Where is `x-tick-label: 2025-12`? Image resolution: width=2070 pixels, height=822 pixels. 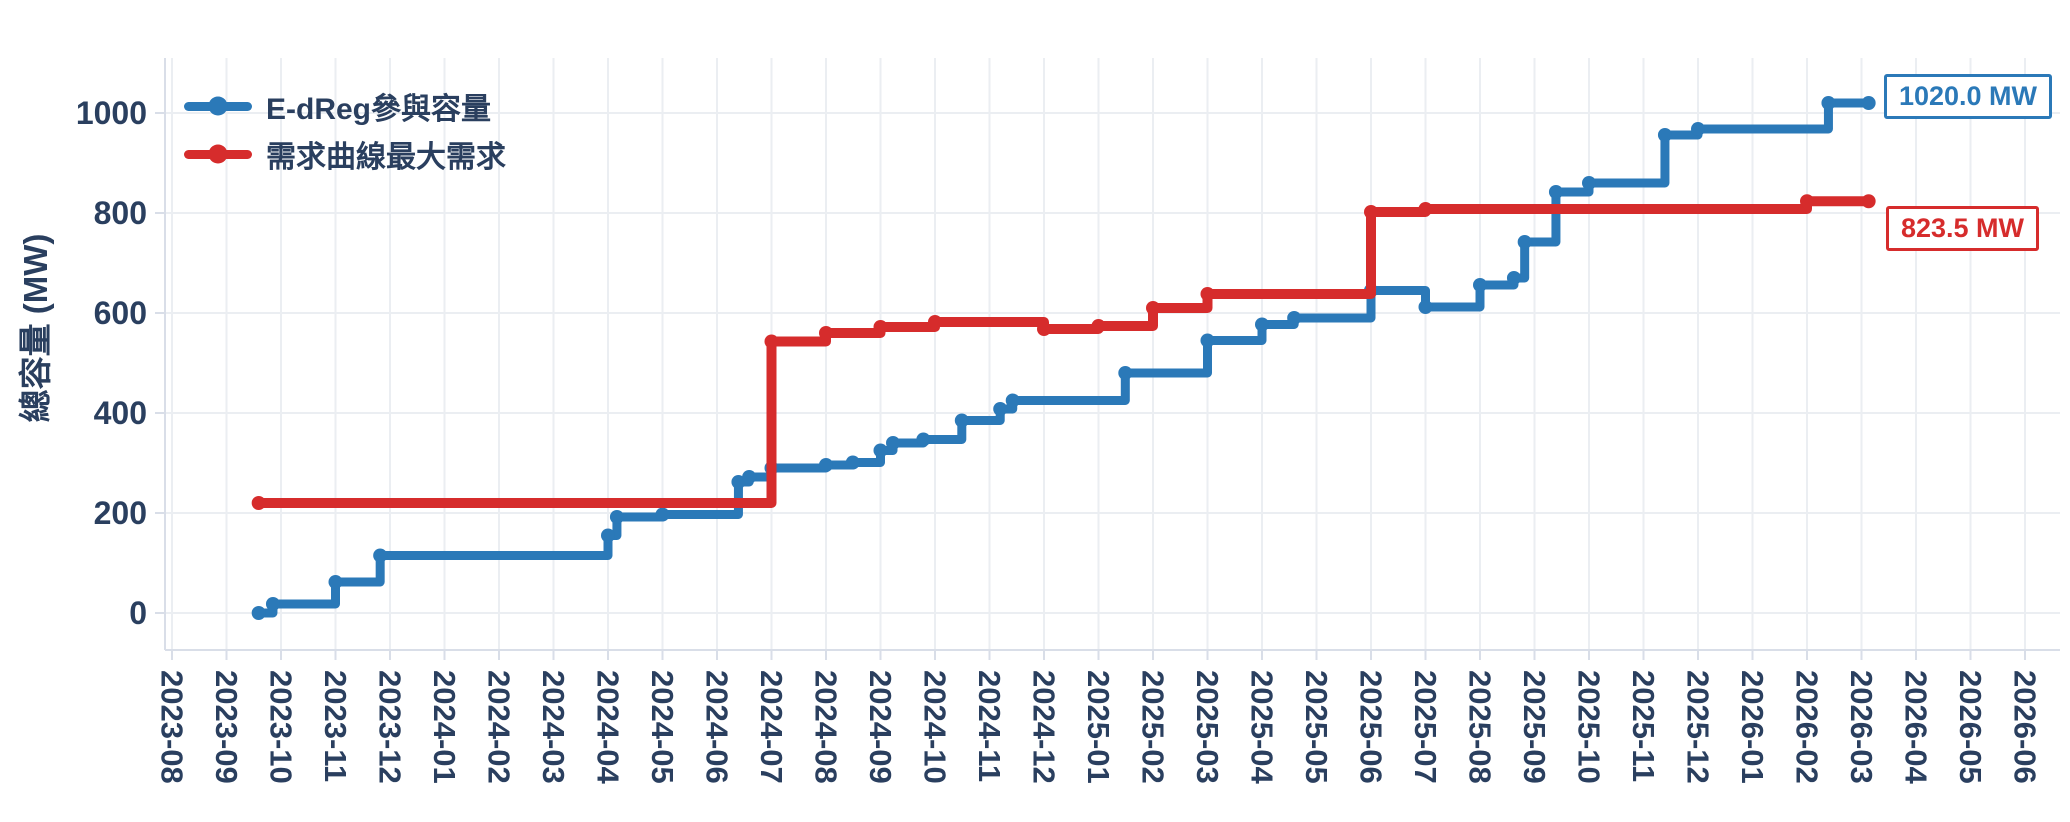 x-tick-label: 2025-12 is located at coordinates (1698, 727).